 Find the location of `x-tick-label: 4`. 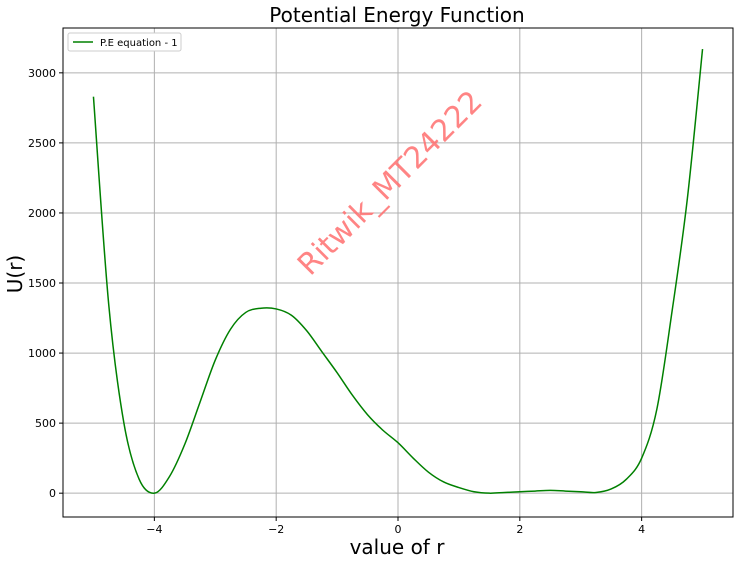

x-tick-label: 4 is located at coordinates (641, 529).